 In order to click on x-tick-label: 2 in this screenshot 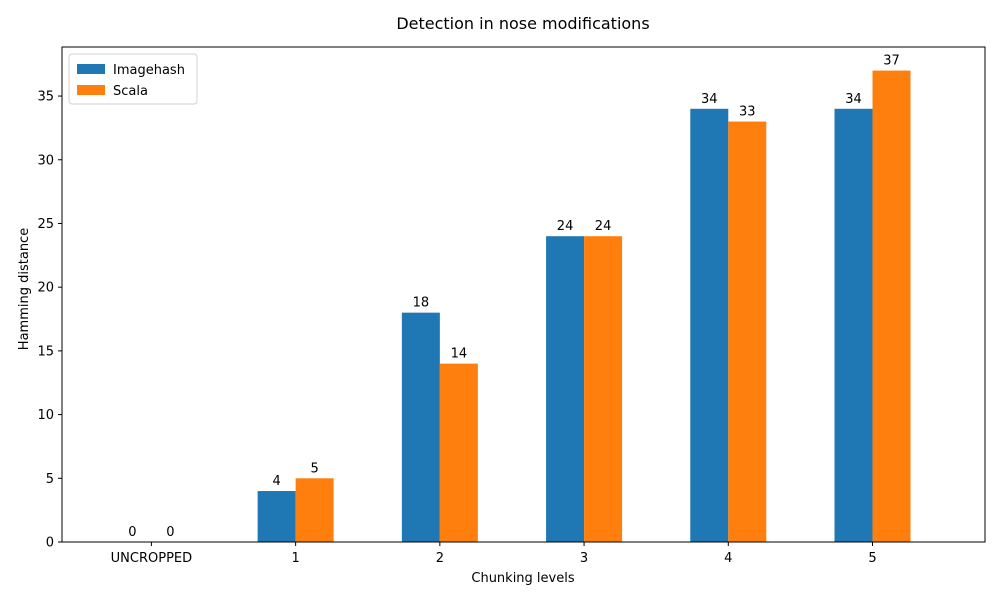, I will do `click(440, 558)`.